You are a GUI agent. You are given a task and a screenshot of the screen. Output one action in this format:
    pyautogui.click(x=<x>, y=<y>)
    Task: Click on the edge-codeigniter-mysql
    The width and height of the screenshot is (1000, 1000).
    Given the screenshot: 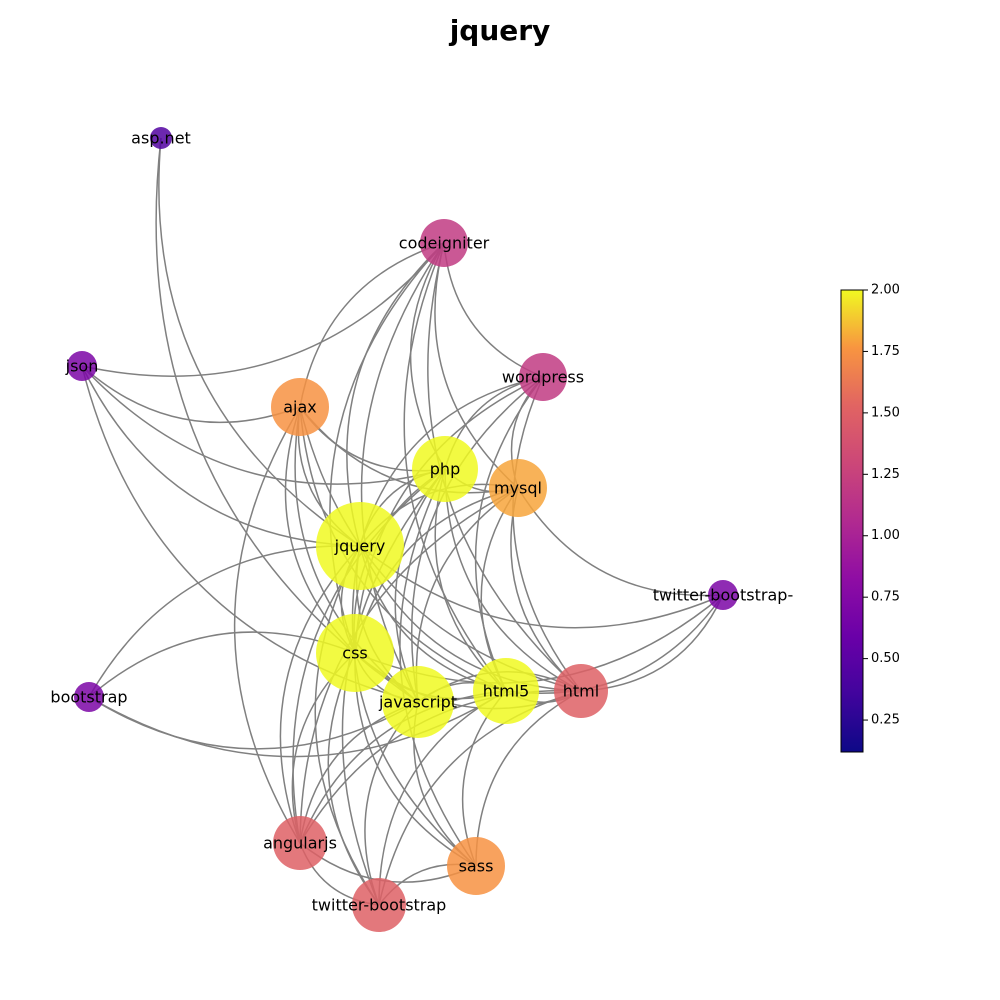 What is the action you would take?
    pyautogui.click(x=476, y=365)
    